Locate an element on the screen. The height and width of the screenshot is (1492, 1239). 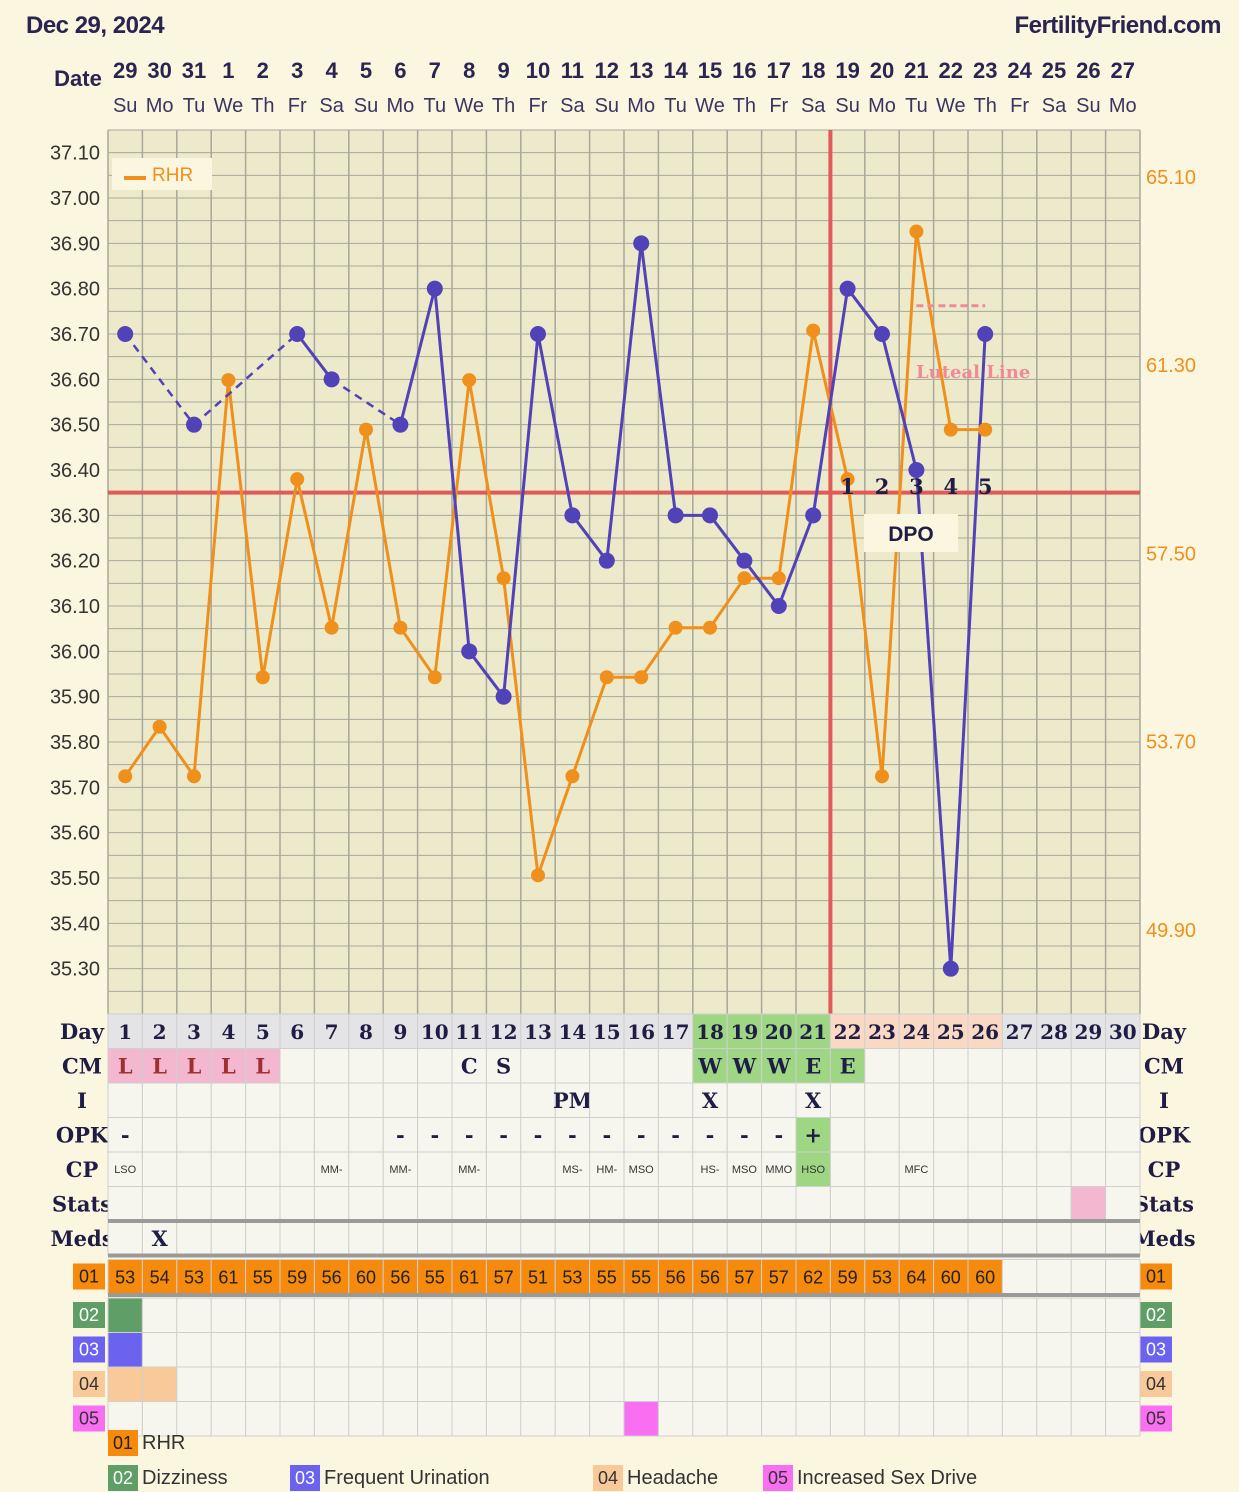
code-badge is located at coordinates (1156, 1418).